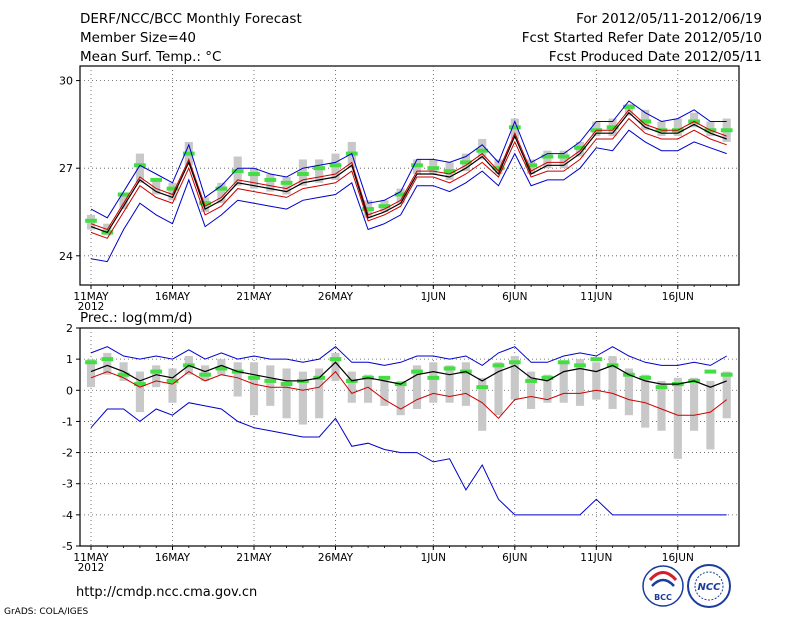 This screenshot has height=618, width=800. What do you see at coordinates (254, 558) in the screenshot?
I see `precip-xtick-label: 21MAY` at bounding box center [254, 558].